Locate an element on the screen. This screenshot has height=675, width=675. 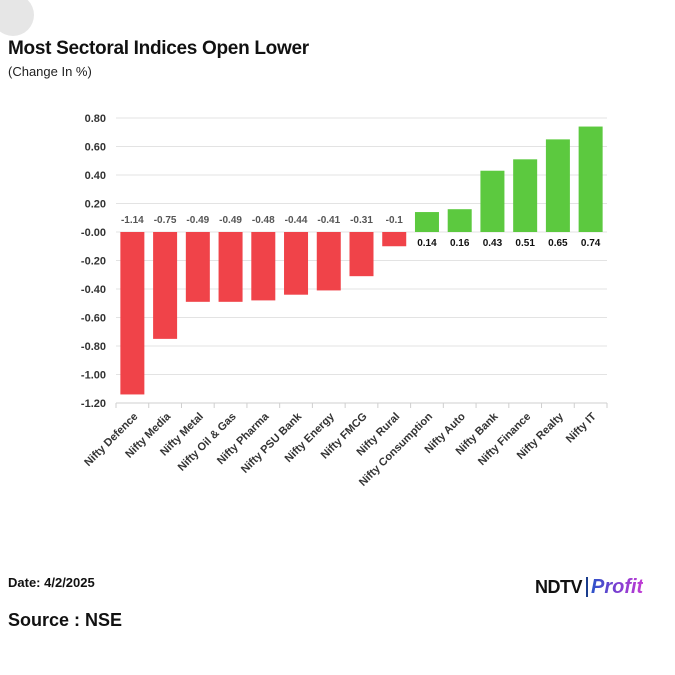
source-label: Source : NSE is located at coordinates (65, 620).